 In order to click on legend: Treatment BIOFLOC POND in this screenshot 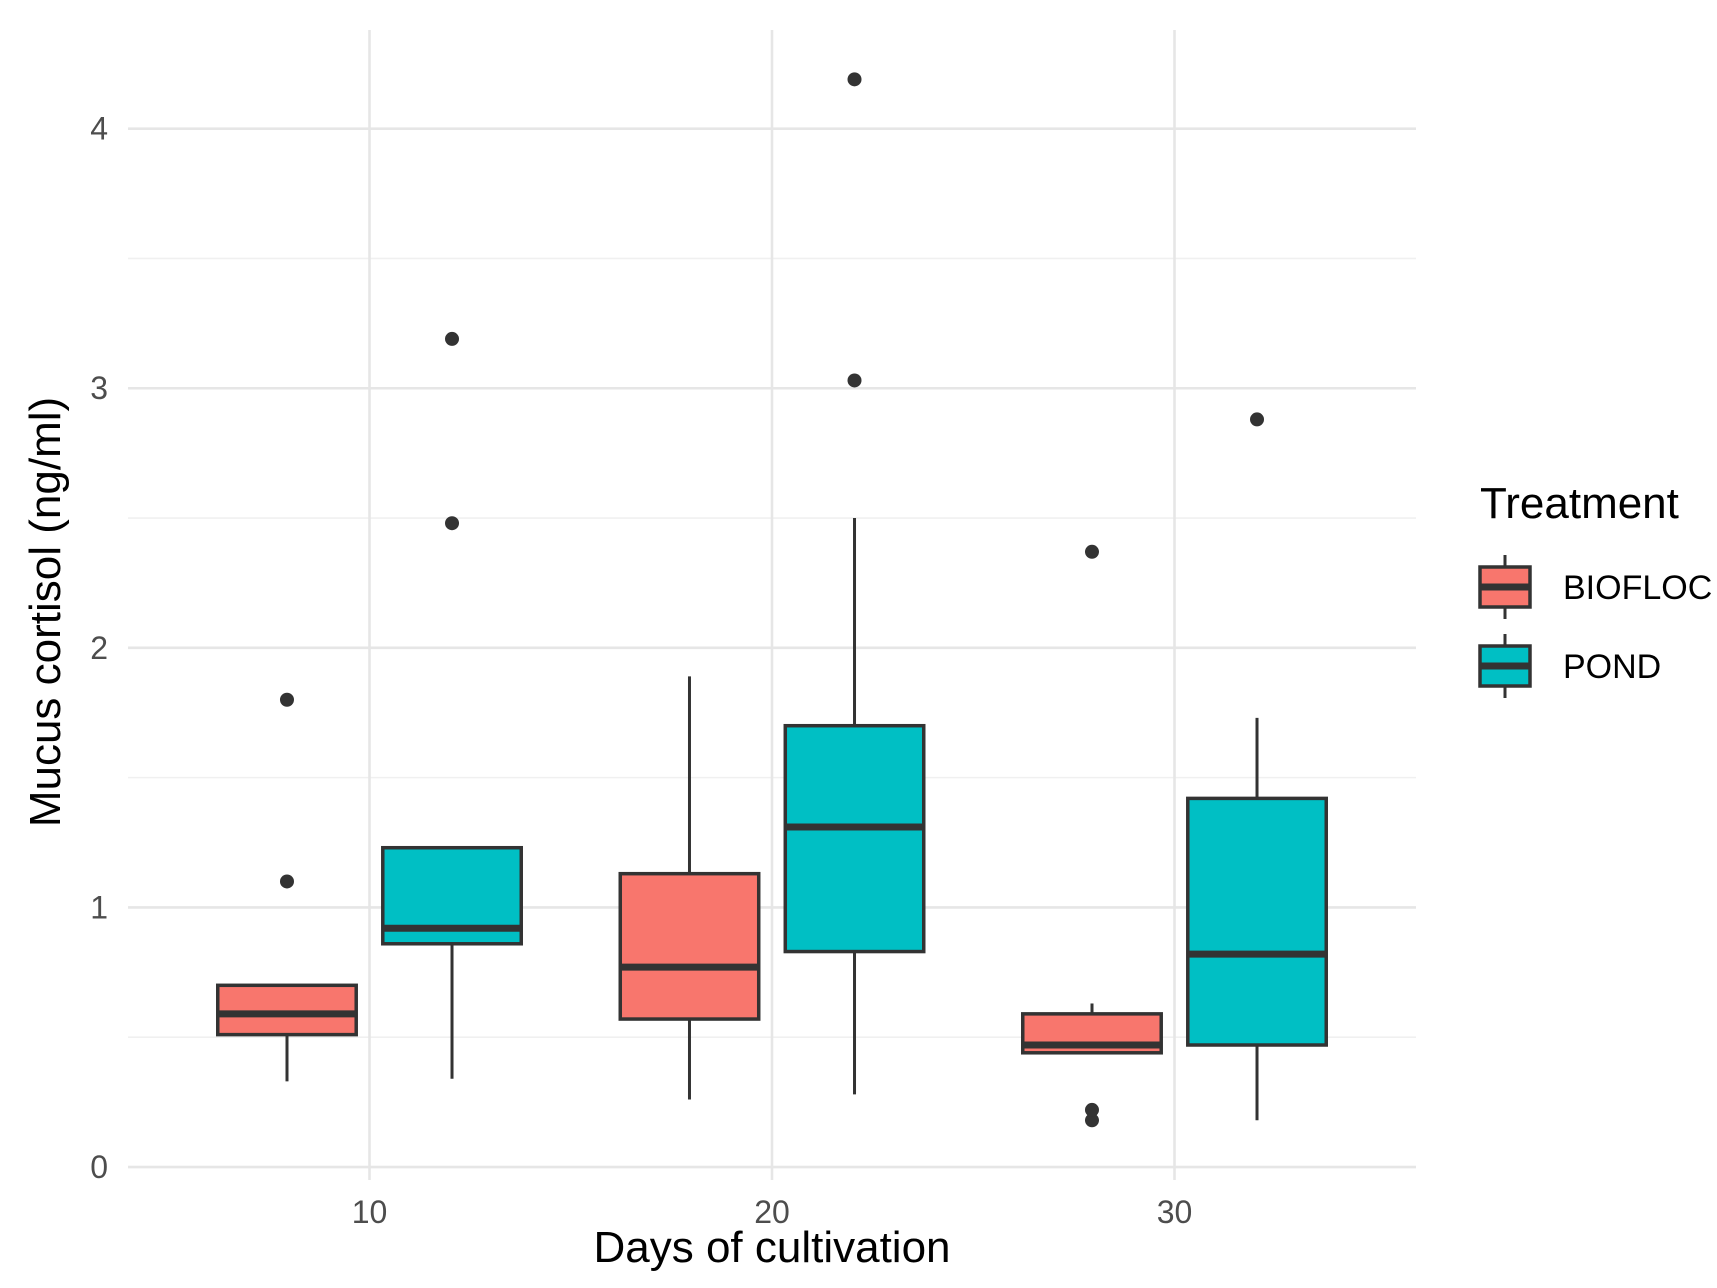, I will do `click(1595, 588)`.